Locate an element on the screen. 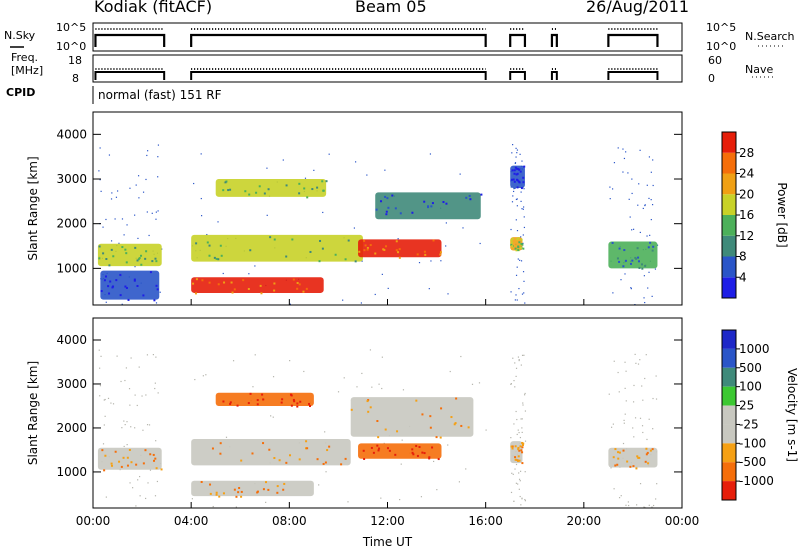 This screenshot has height=554, width=800. echo-region is located at coordinates (130, 255).